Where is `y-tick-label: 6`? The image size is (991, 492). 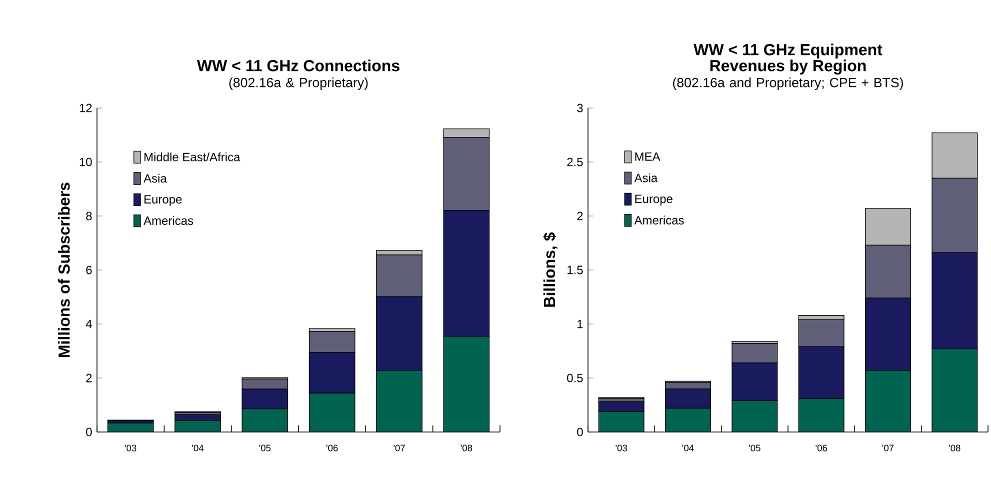
y-tick-label: 6 is located at coordinates (89, 270).